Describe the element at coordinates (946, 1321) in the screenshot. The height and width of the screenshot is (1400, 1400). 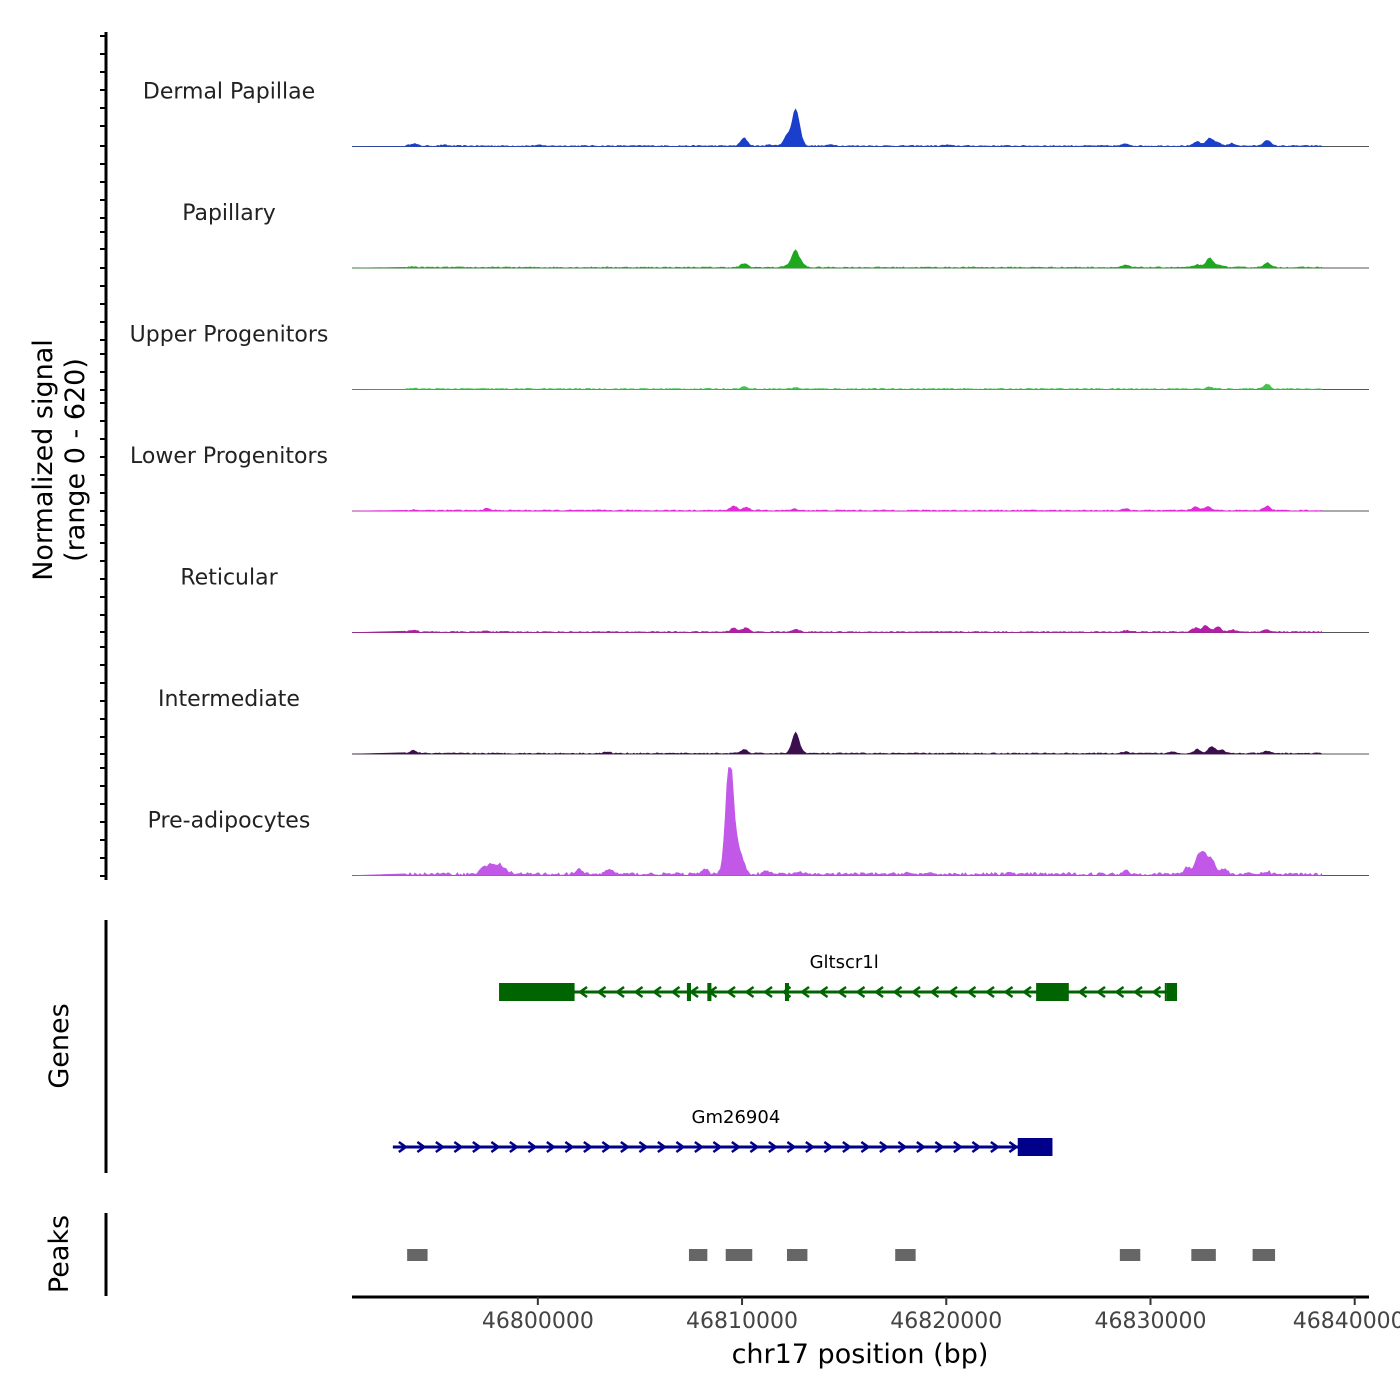
I see `x-tick-label: 46820000` at that location.